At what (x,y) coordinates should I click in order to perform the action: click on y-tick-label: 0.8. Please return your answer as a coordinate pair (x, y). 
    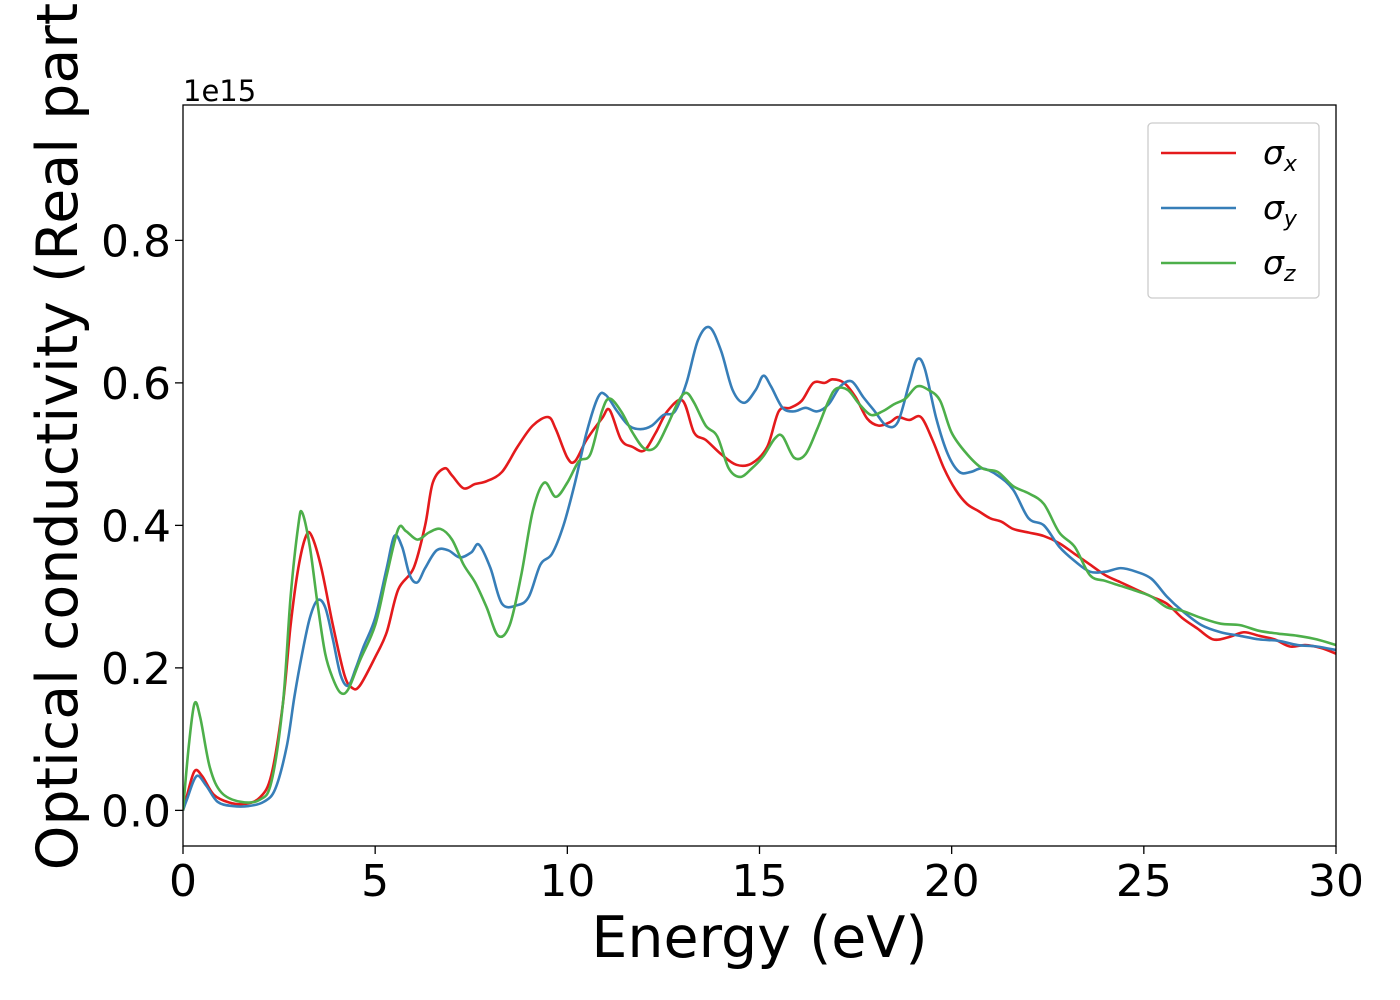
    Looking at the image, I should click on (136, 241).